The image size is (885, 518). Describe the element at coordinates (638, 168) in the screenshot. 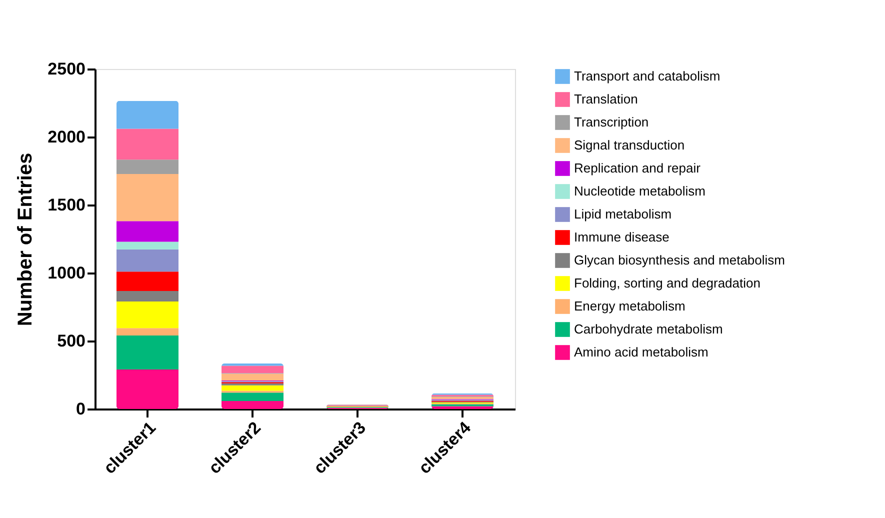

I see `legend-label: Replication and repair` at that location.